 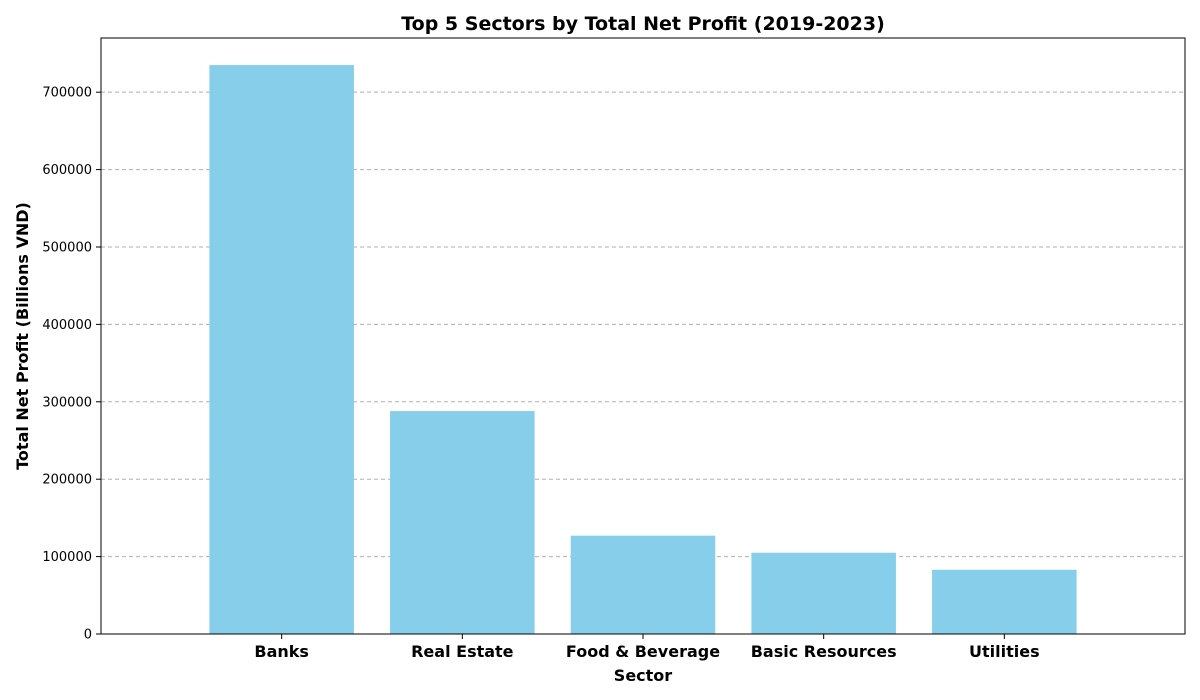 What do you see at coordinates (67, 170) in the screenshot?
I see `y-tick-label: 600000` at bounding box center [67, 170].